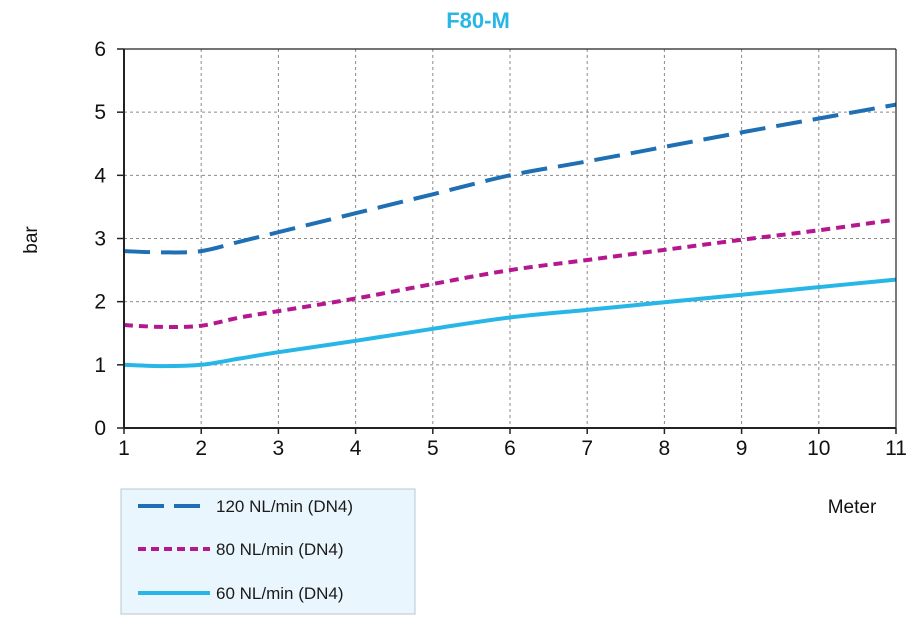 The height and width of the screenshot is (621, 924). Describe the element at coordinates (433, 448) in the screenshot. I see `x-tick-label: 5` at that location.